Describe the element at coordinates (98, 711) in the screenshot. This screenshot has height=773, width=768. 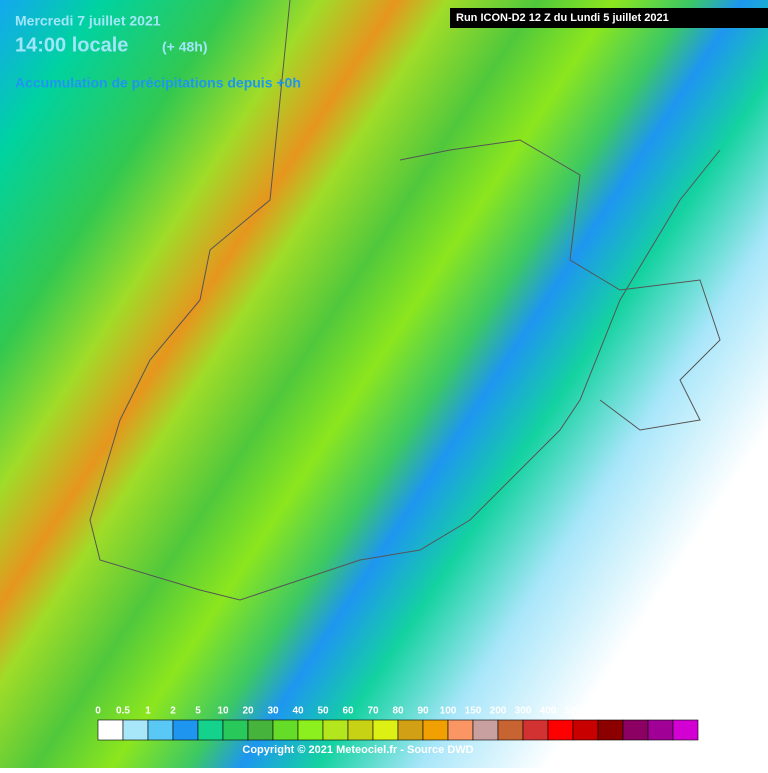
I see `legend-label: 0` at that location.